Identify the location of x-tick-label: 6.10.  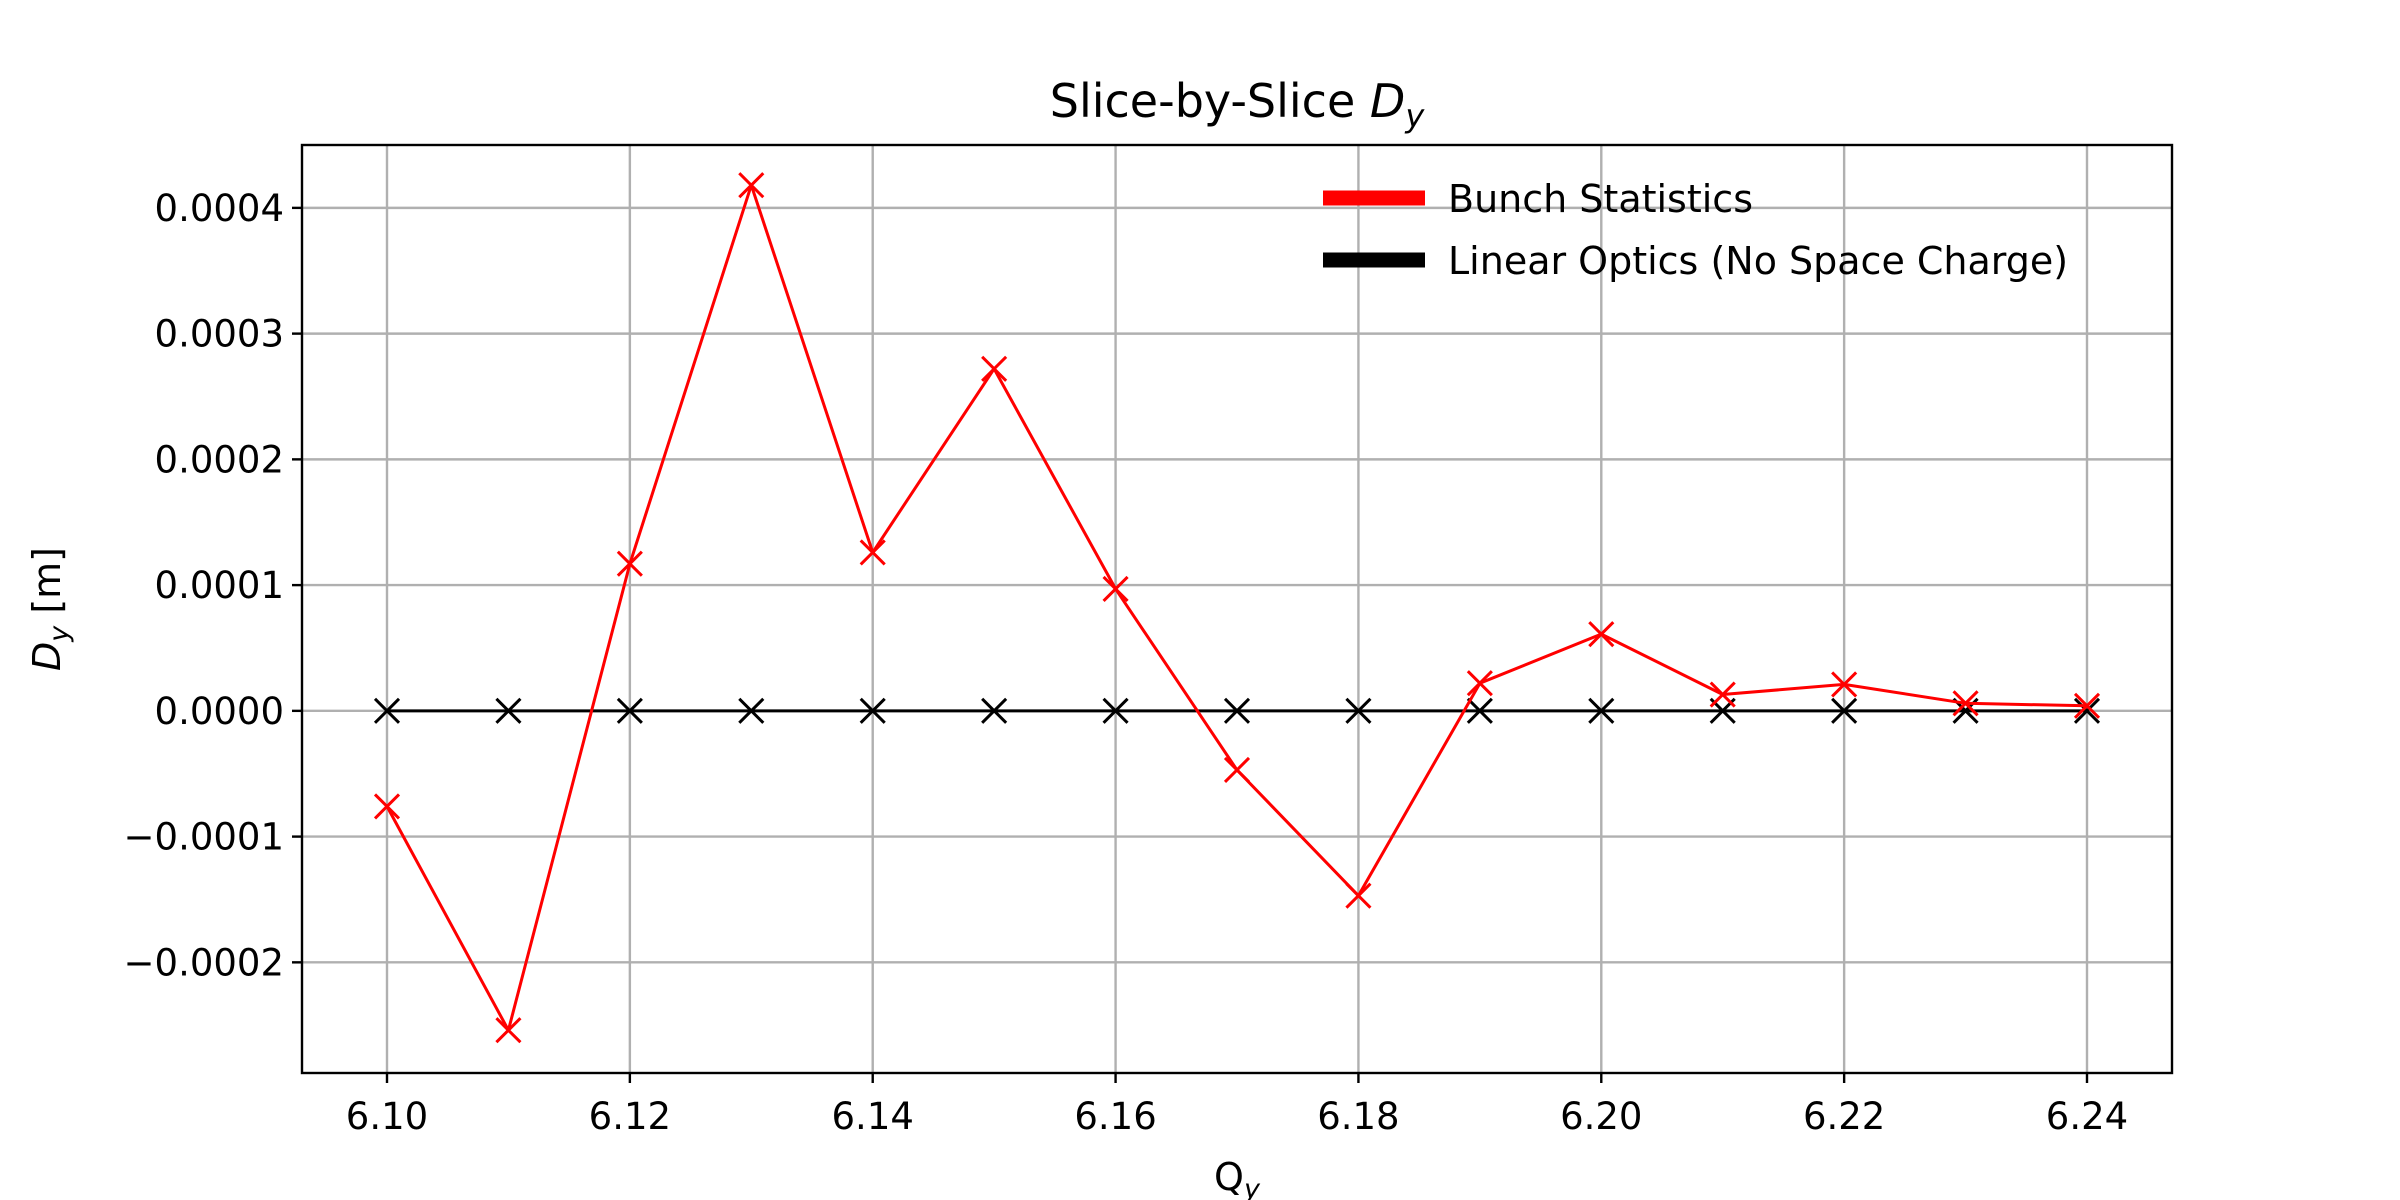
(387, 1116).